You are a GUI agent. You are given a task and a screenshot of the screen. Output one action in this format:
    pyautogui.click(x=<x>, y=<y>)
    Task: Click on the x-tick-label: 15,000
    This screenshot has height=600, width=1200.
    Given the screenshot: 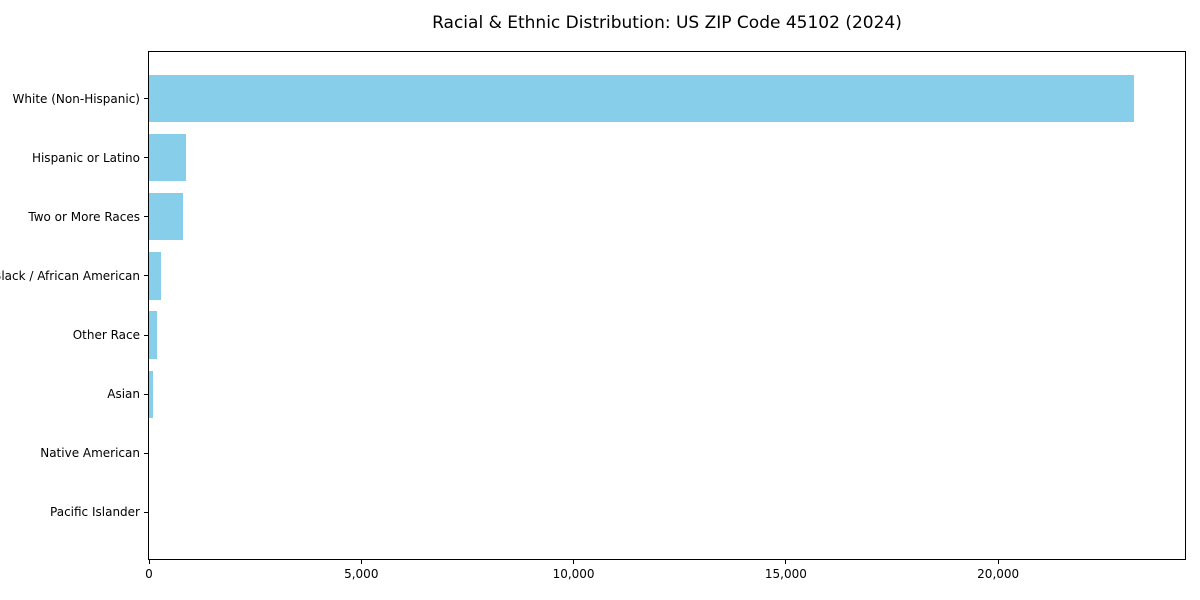 What is the action you would take?
    pyautogui.click(x=785, y=574)
    